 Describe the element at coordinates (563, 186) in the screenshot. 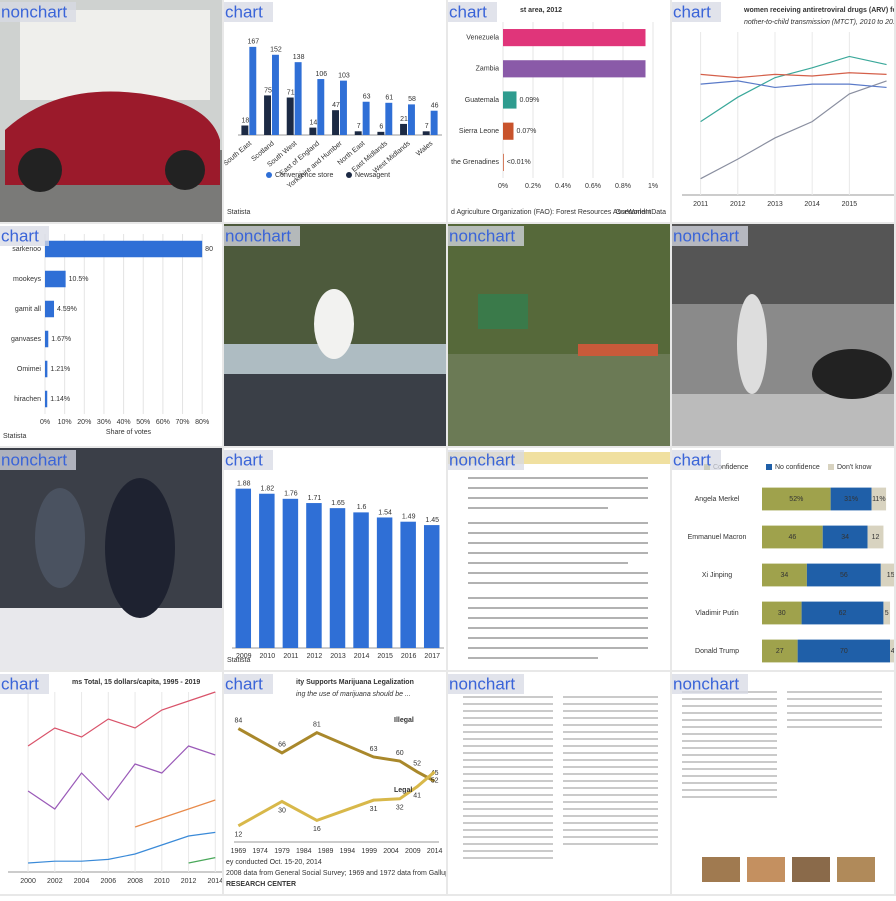

I see `x-tick-label: 0.4%` at that location.